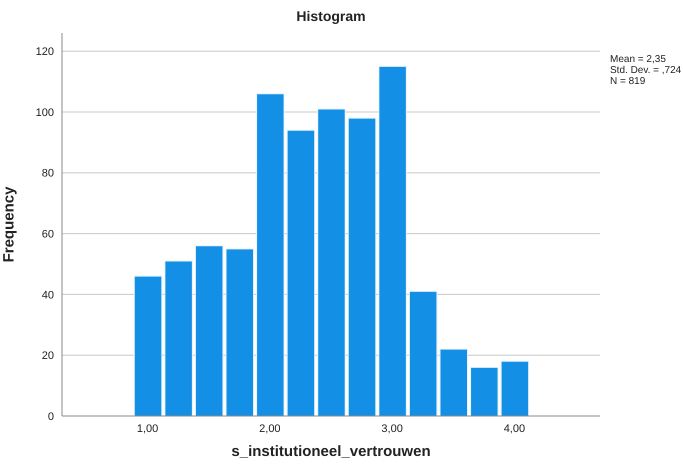 This screenshot has width=683, height=464. Describe the element at coordinates (628, 81) in the screenshot. I see `text: N = 819` at that location.